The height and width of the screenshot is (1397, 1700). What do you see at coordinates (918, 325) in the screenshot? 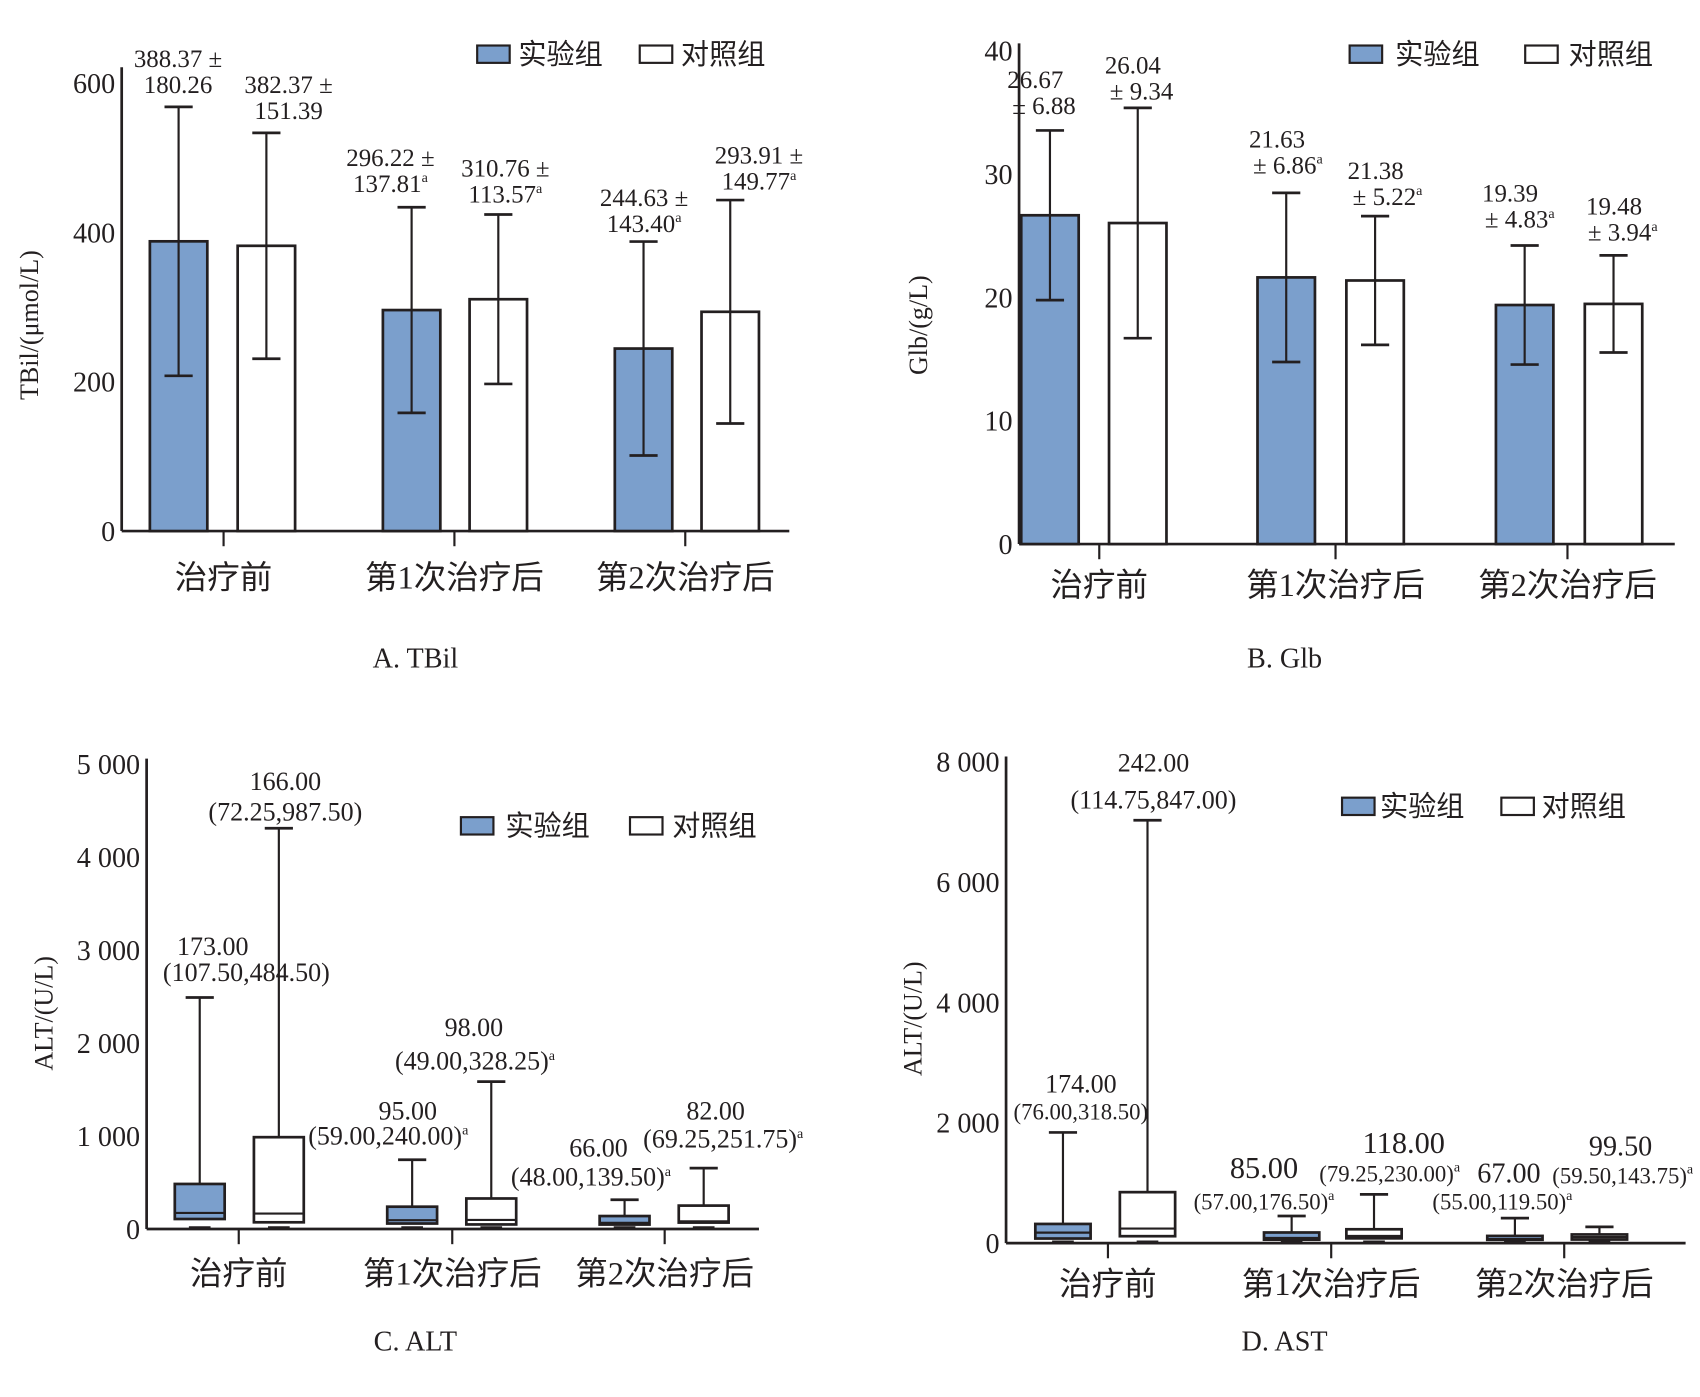
I see `y-axis-label: Glb/(g/L)` at bounding box center [918, 325].